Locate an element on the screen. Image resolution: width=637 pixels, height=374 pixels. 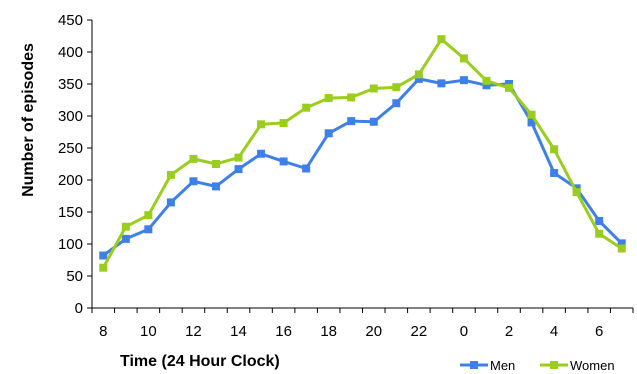
x-tick-label: 2 is located at coordinates (509, 331).